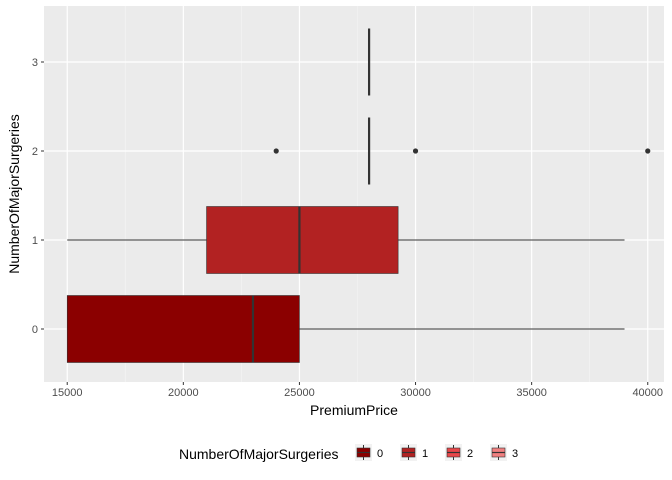 The height and width of the screenshot is (480, 672). What do you see at coordinates (35, 241) in the screenshot?
I see `y-tick-label: 1` at bounding box center [35, 241].